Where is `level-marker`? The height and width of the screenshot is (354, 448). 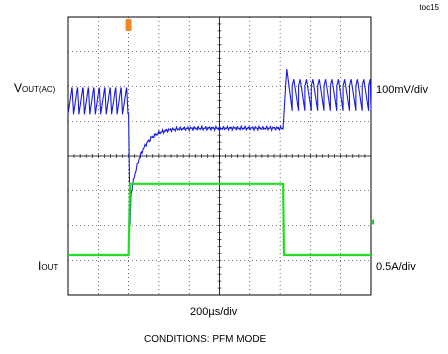
level-marker is located at coordinates (372, 222).